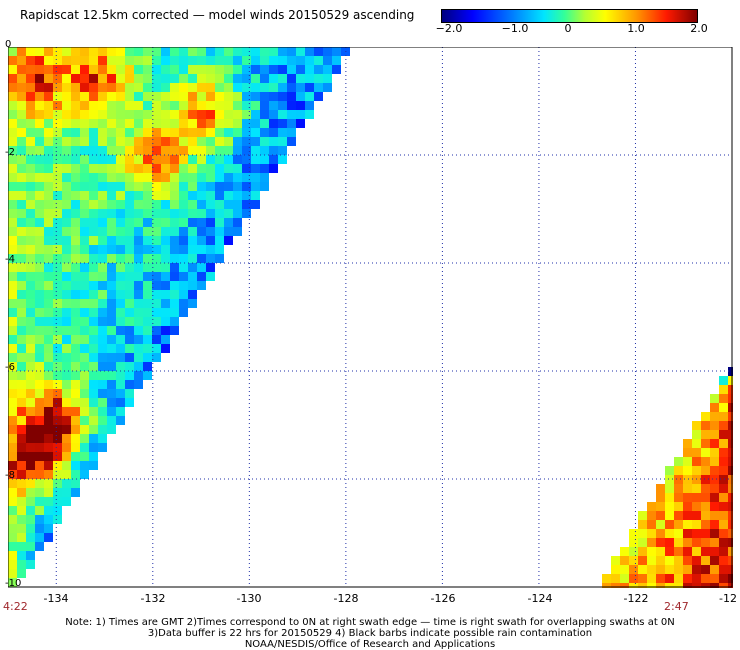 The height and width of the screenshot is (650, 740). Describe the element at coordinates (676, 606) in the screenshot. I see `swath-time-right: 2:47` at that location.